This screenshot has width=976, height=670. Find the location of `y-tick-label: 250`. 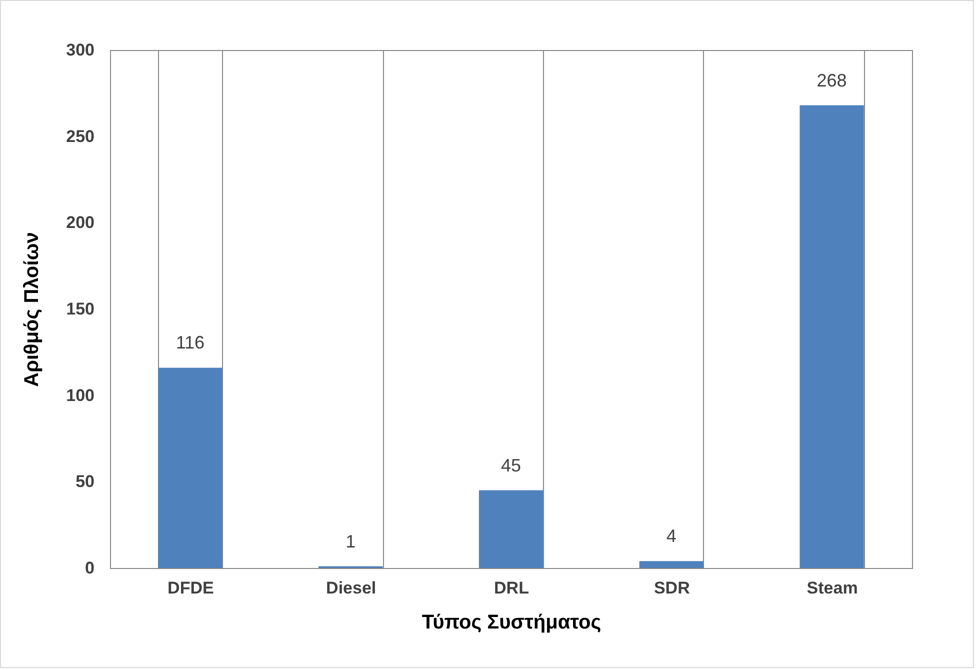

y-tick-label: 250 is located at coordinates (80, 136).